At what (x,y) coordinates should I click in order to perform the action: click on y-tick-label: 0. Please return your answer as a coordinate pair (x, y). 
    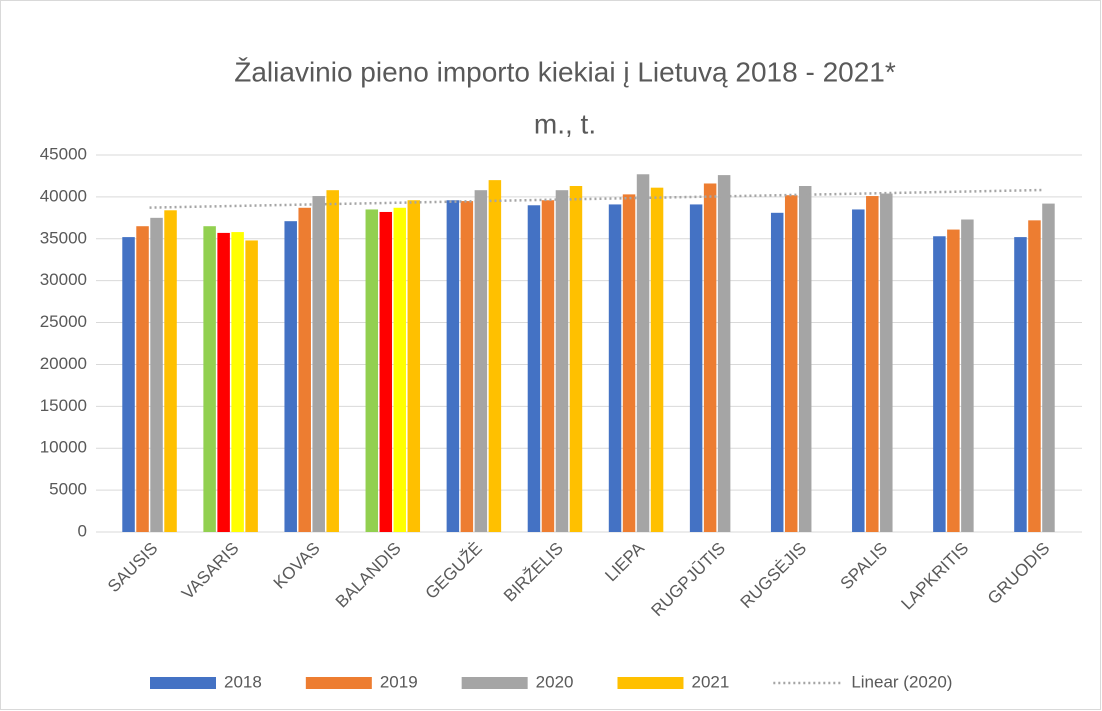
    Looking at the image, I should click on (82, 530).